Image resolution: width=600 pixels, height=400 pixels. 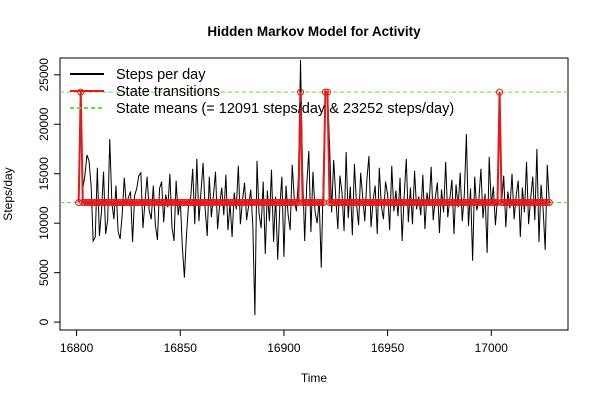 I want to click on legend-label: Steps per day, so click(x=161, y=75).